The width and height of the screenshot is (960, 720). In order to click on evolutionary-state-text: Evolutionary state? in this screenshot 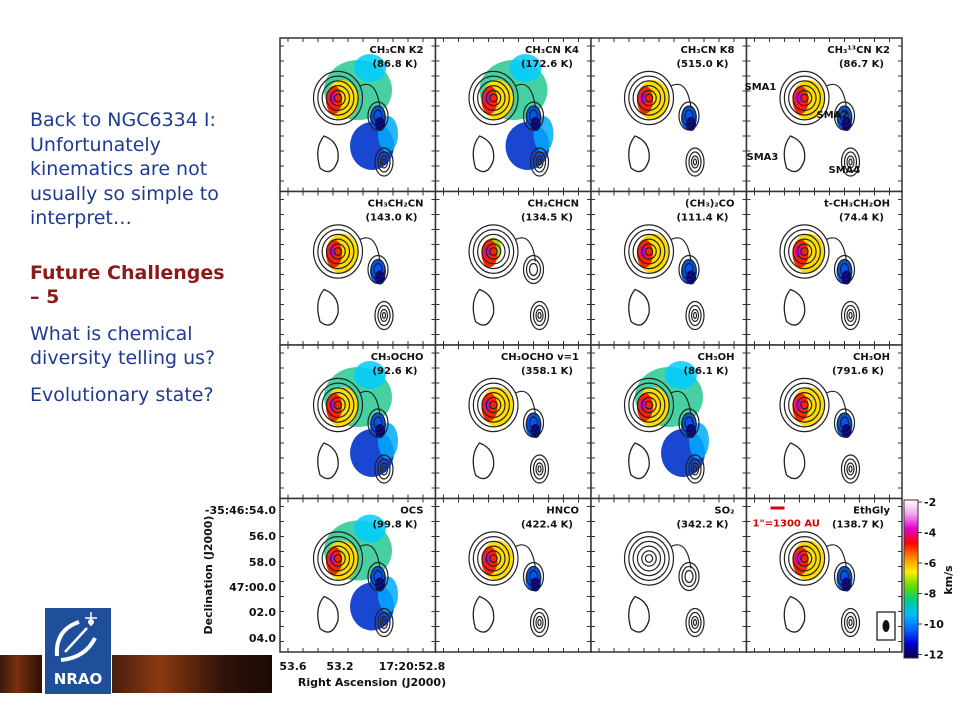, I will do `click(122, 394)`.